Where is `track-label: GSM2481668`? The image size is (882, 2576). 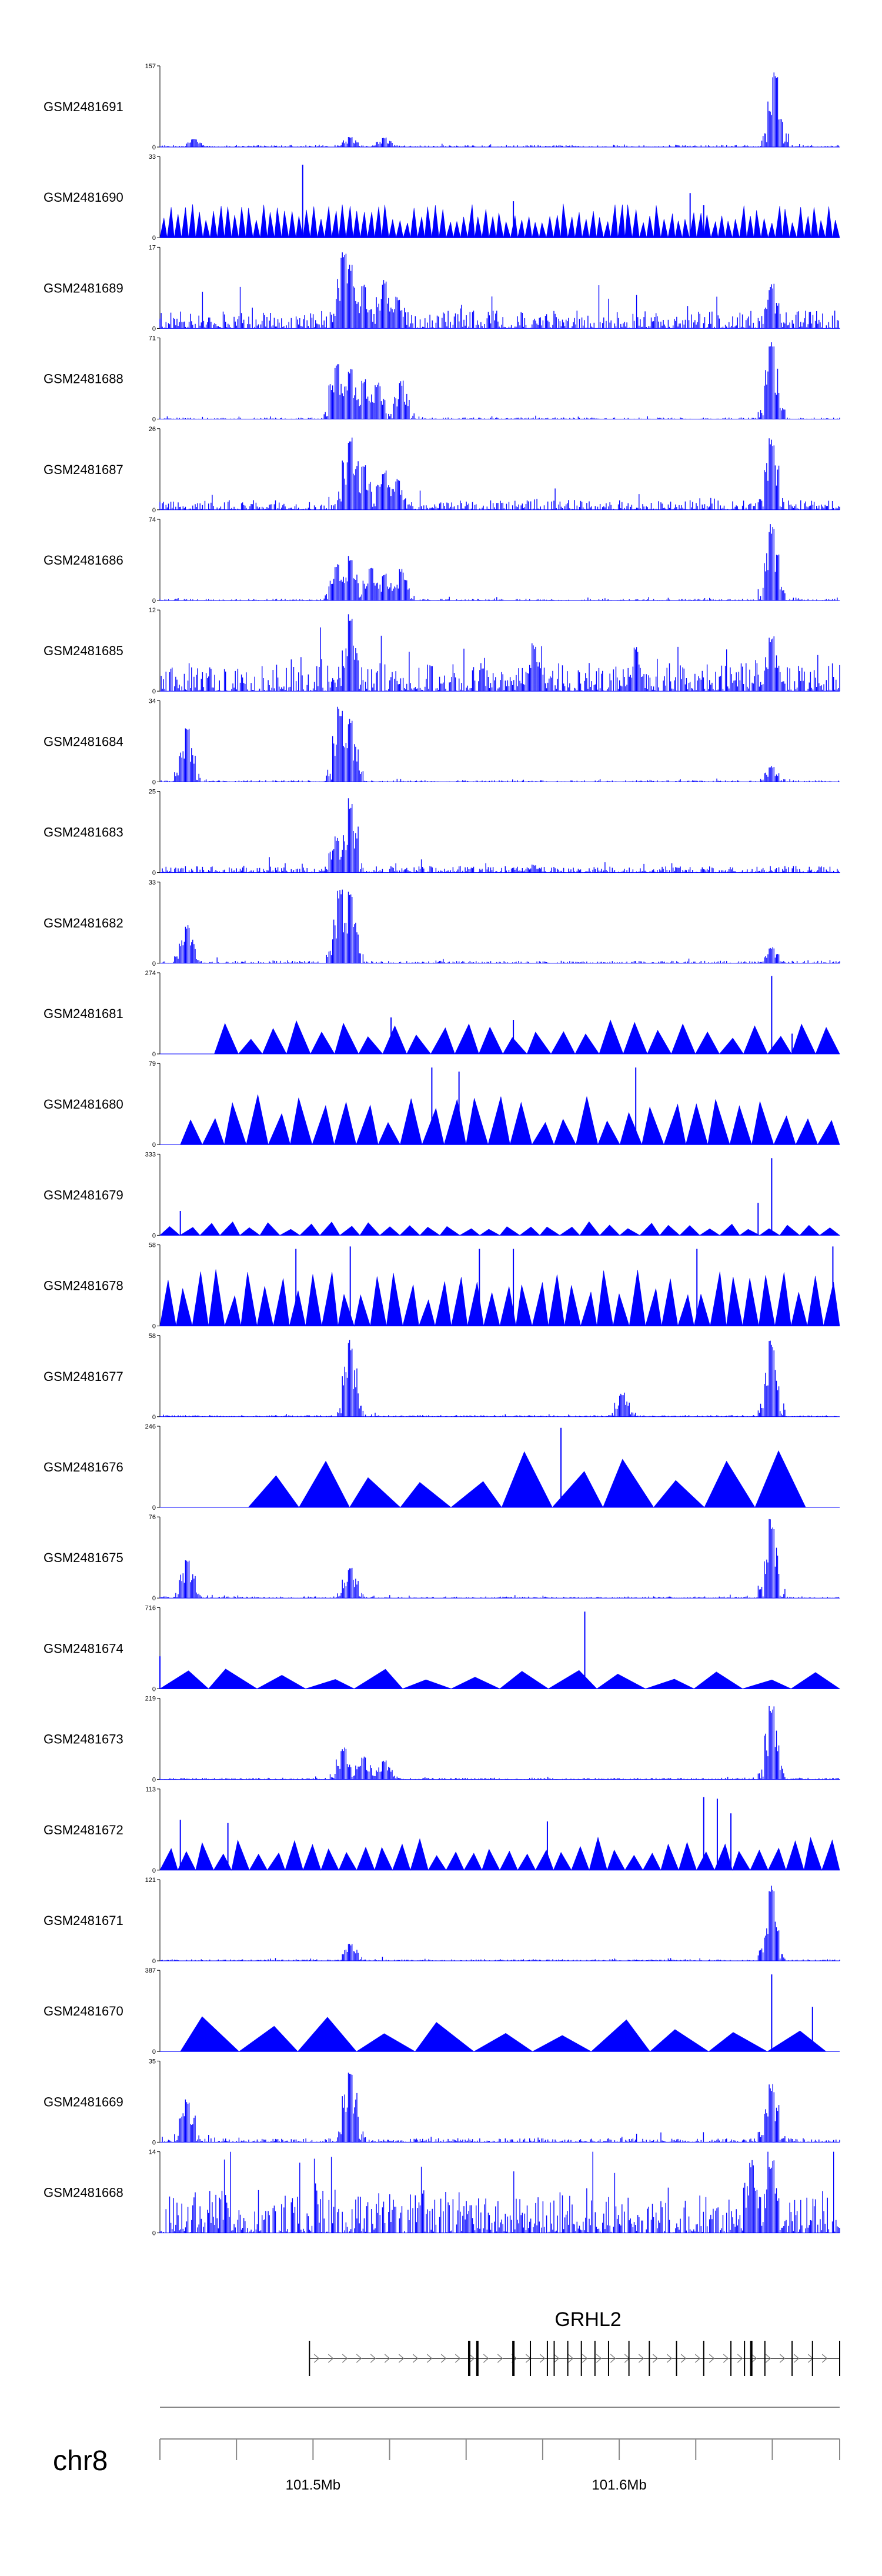 track-label: GSM2481668 is located at coordinates (83, 2192).